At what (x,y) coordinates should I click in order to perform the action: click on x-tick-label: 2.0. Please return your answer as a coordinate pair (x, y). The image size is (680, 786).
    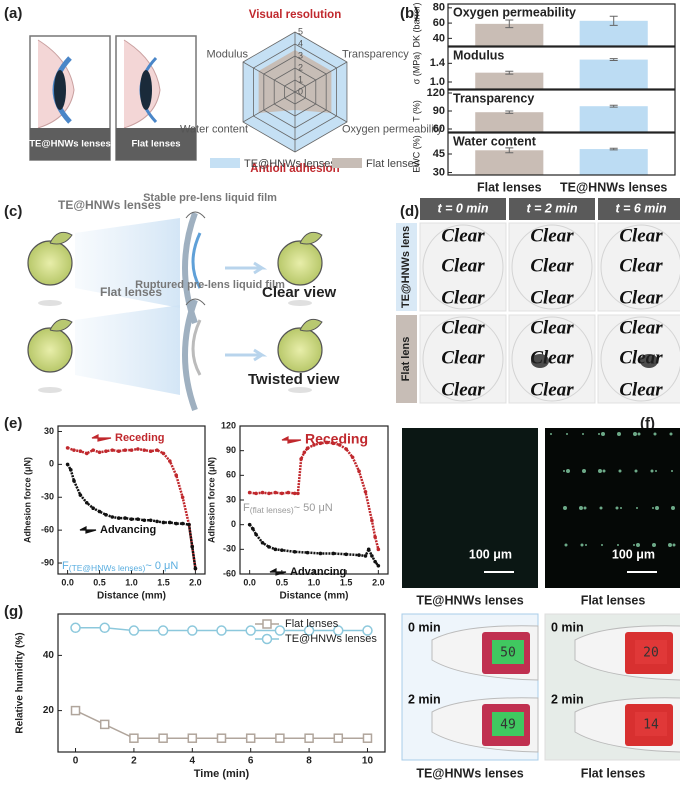
    Looking at the image, I should click on (195, 582).